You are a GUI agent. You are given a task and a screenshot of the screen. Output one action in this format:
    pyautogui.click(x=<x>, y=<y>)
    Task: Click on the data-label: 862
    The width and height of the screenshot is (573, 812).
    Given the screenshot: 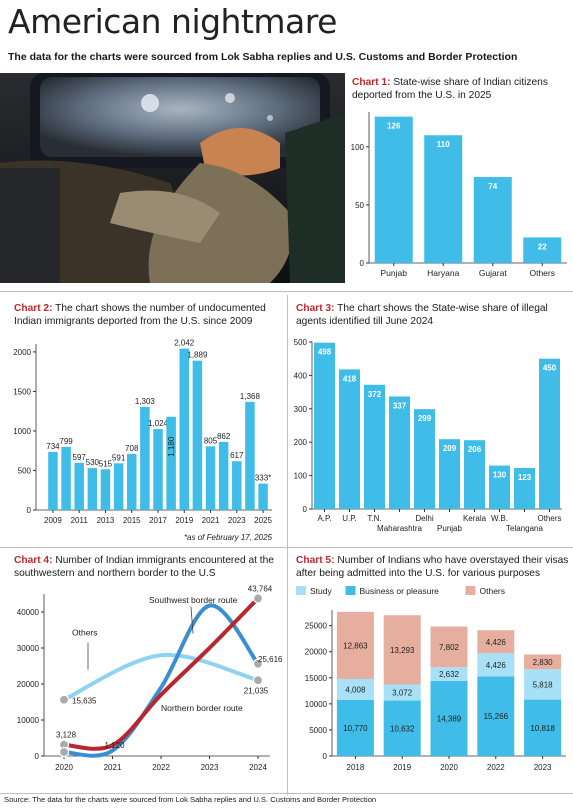 What is the action you would take?
    pyautogui.click(x=224, y=436)
    